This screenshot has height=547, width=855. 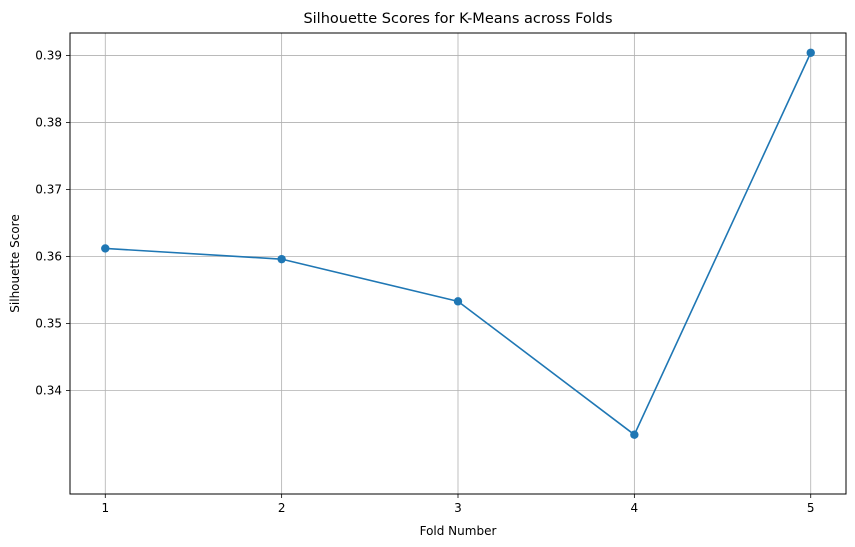 I want to click on x-tick-label: 4, so click(x=635, y=508).